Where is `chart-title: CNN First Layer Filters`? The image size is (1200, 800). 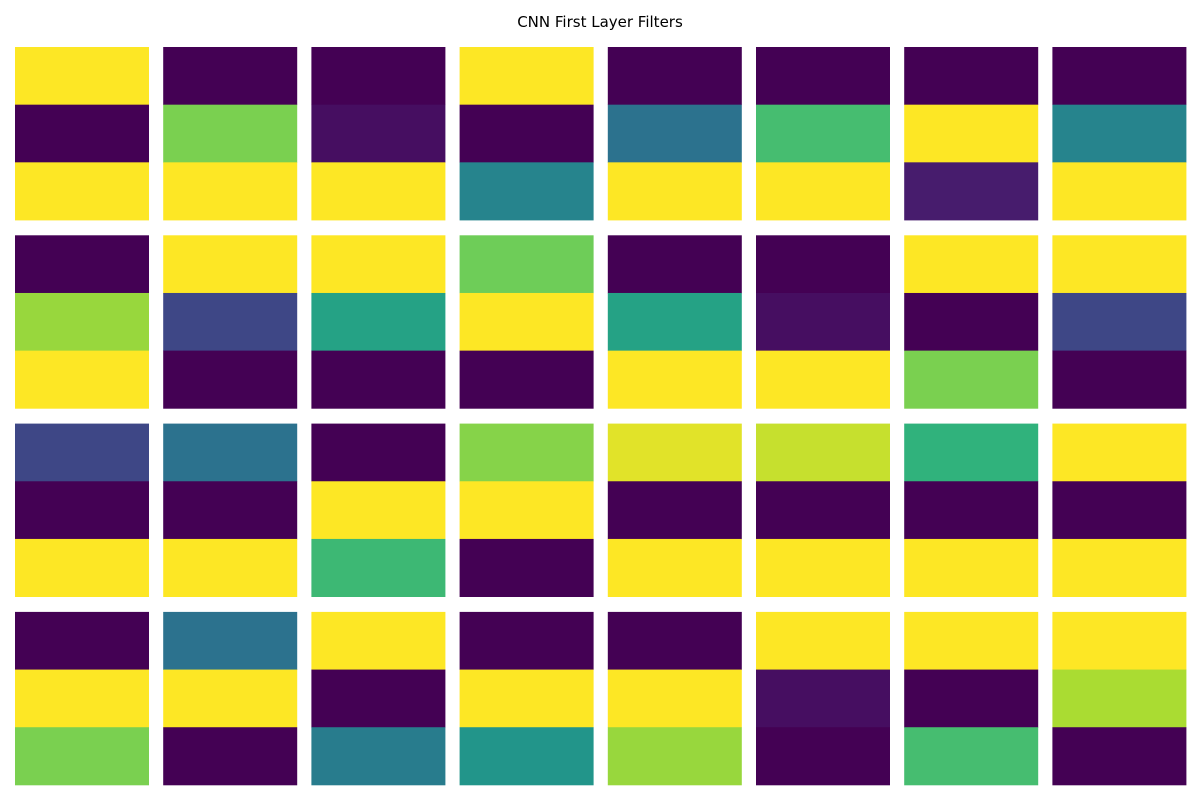
chart-title: CNN First Layer Filters is located at coordinates (600, 22).